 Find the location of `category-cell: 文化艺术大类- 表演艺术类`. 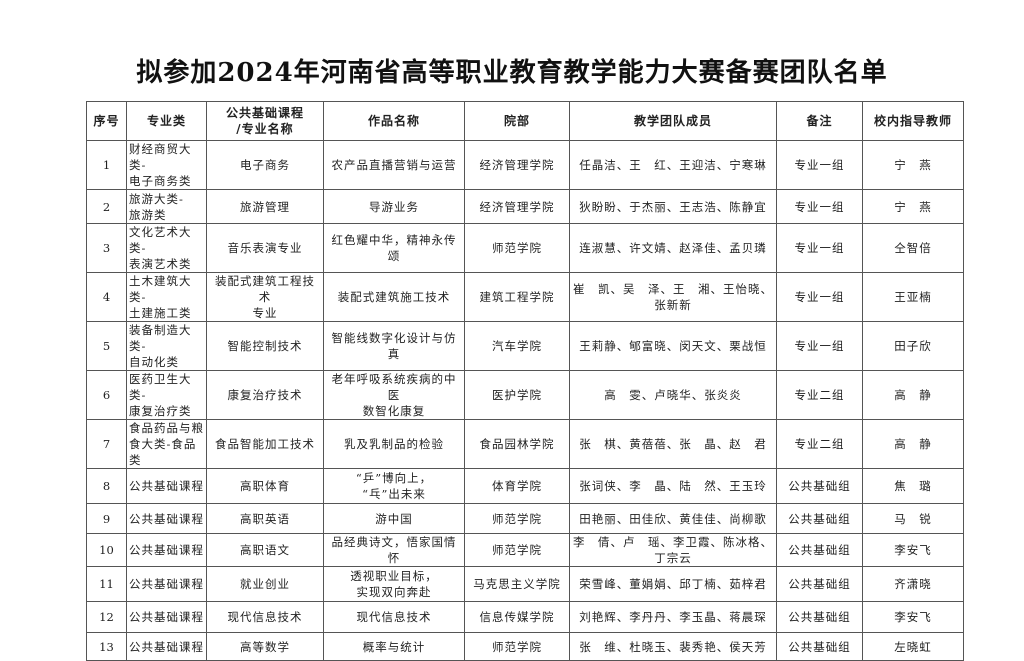

category-cell: 文化艺术大类- 表演艺术类 is located at coordinates (166, 248).